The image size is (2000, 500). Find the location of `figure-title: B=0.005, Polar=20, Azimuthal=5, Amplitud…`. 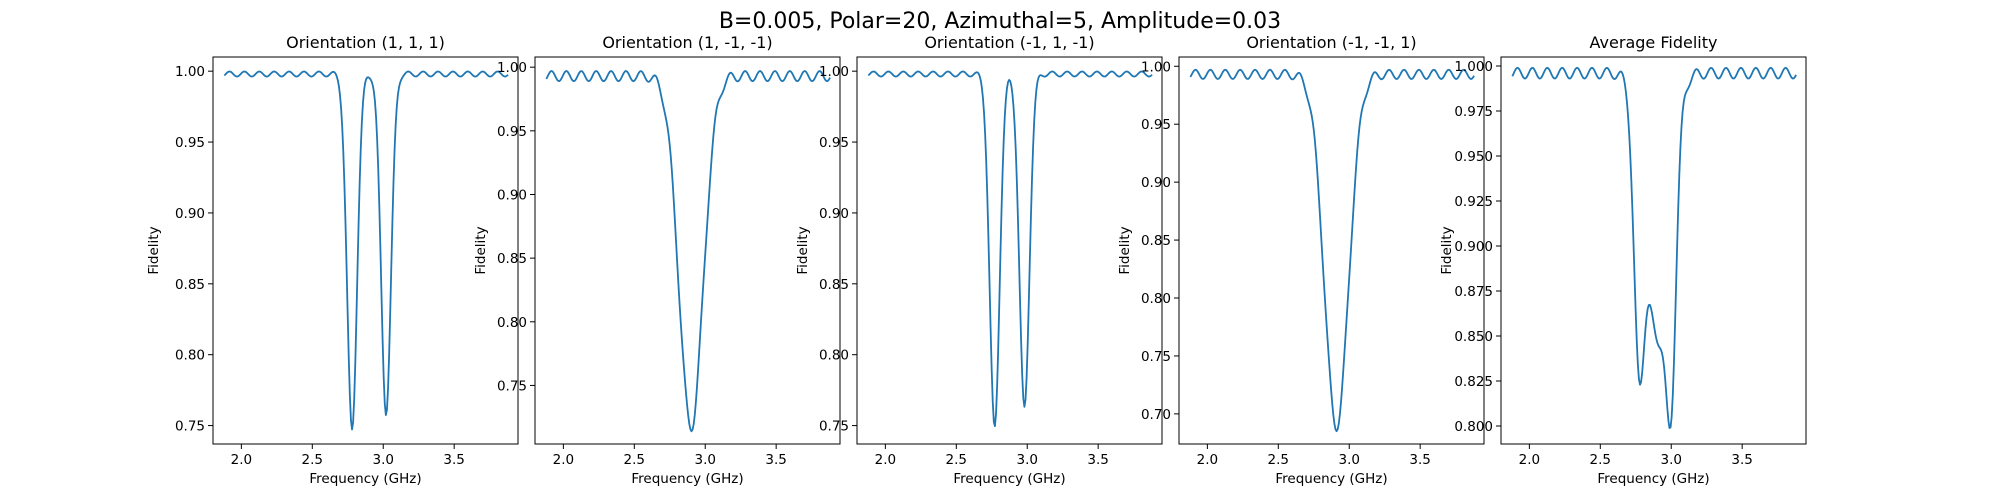

figure-title: B=0.005, Polar=20, Azimuthal=5, Amplitud… is located at coordinates (1000, 21).